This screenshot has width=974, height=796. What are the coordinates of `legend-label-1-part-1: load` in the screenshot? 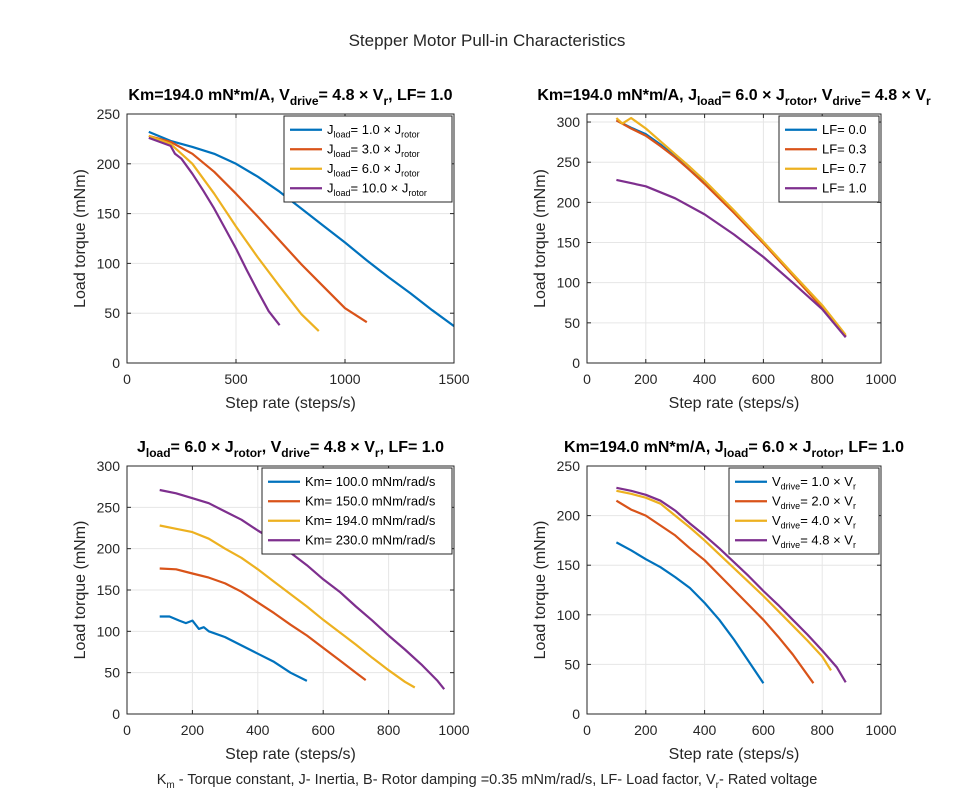 It's located at (342, 135).